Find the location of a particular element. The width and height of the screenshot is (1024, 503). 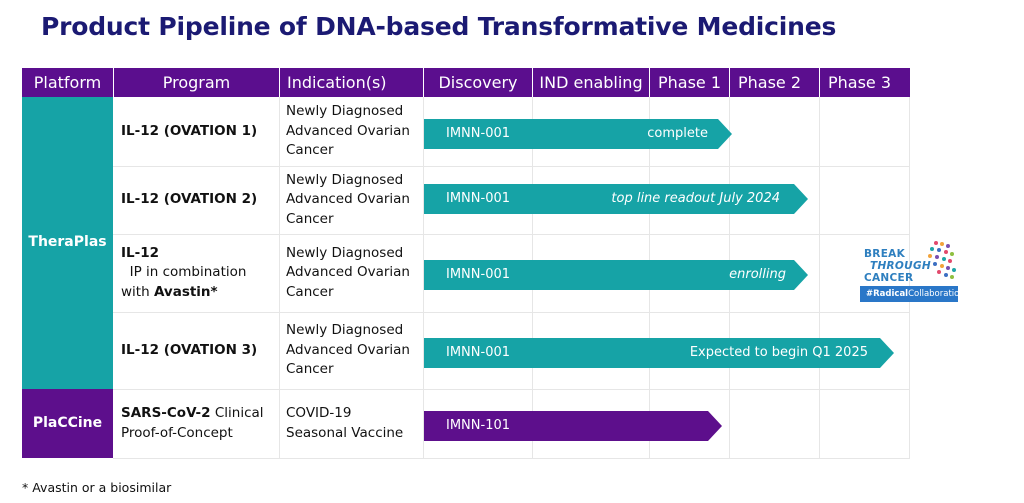

program-cell: IL-12 (OVATION 1) is located at coordinates (198, 131).